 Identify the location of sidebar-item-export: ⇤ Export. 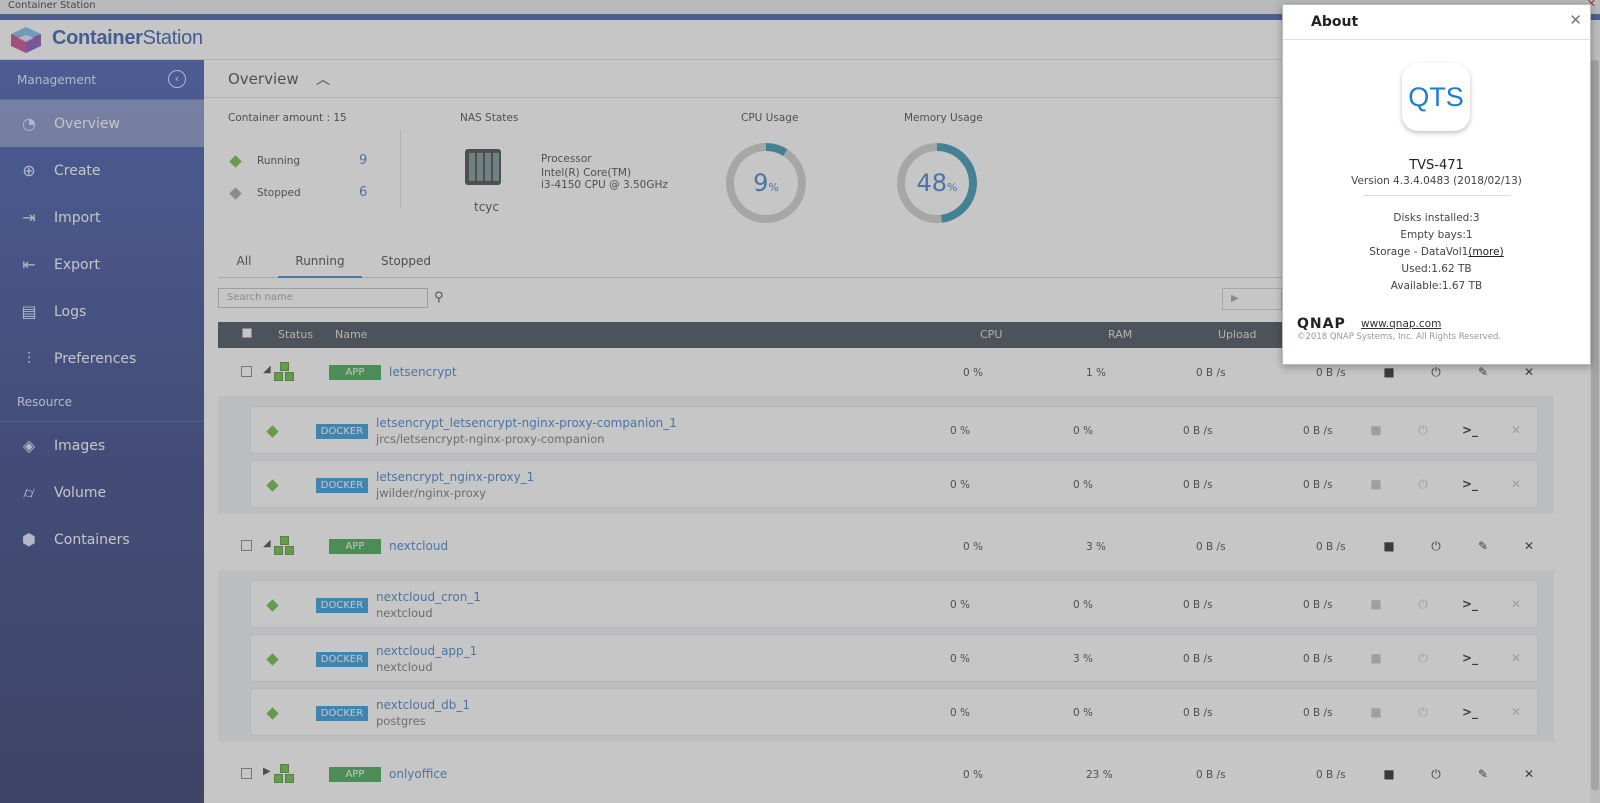
(102, 264).